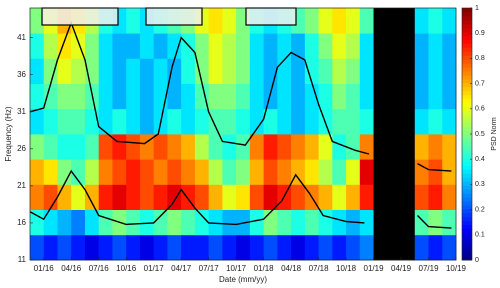  What do you see at coordinates (44, 268) in the screenshot?
I see `x-tick-label: 01/16` at bounding box center [44, 268].